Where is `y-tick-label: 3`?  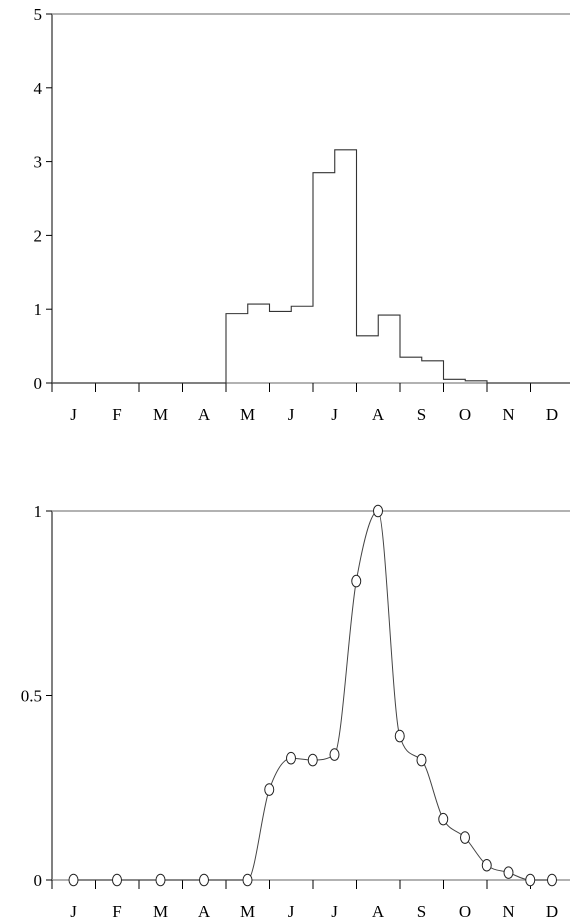
y-tick-label: 3 is located at coordinates (38, 162).